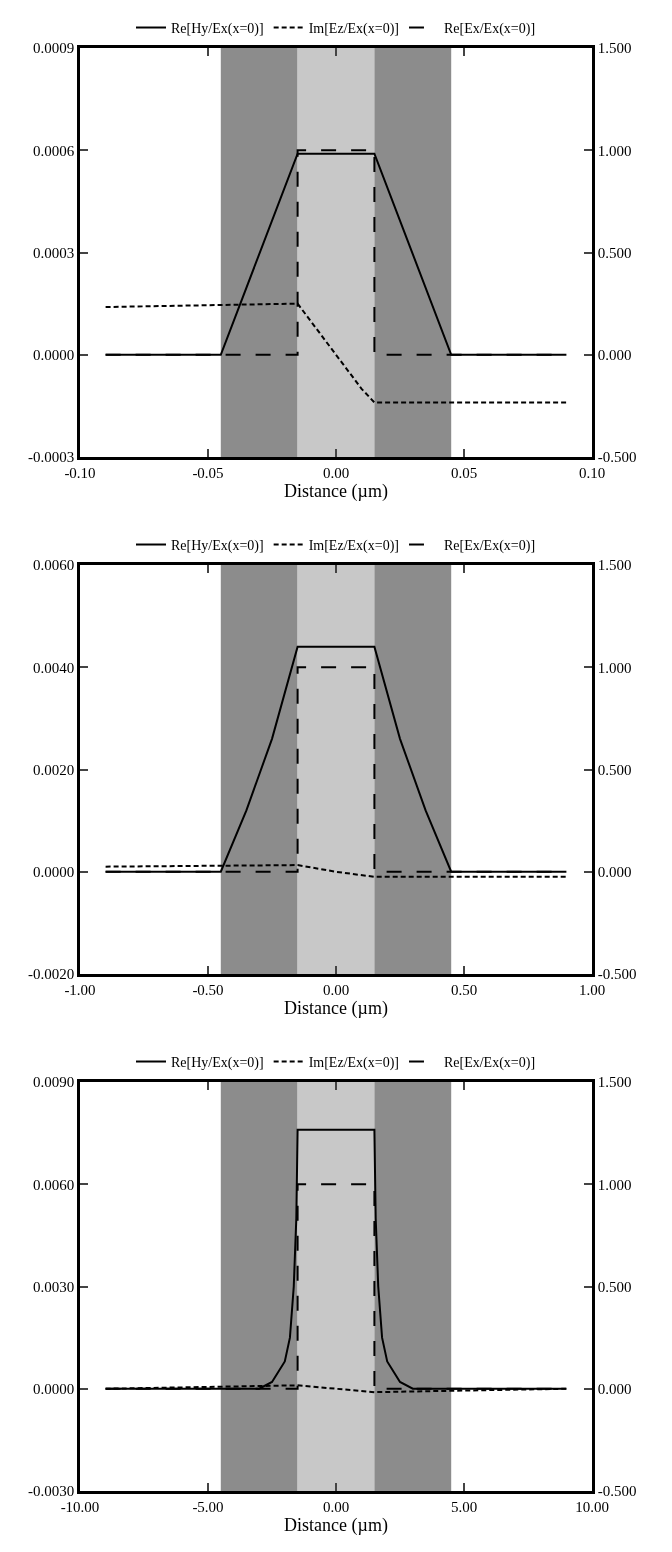 Image resolution: width=672 pixels, height=1552 pixels. I want to click on y-tick-label: 0.0006, so click(54, 150).